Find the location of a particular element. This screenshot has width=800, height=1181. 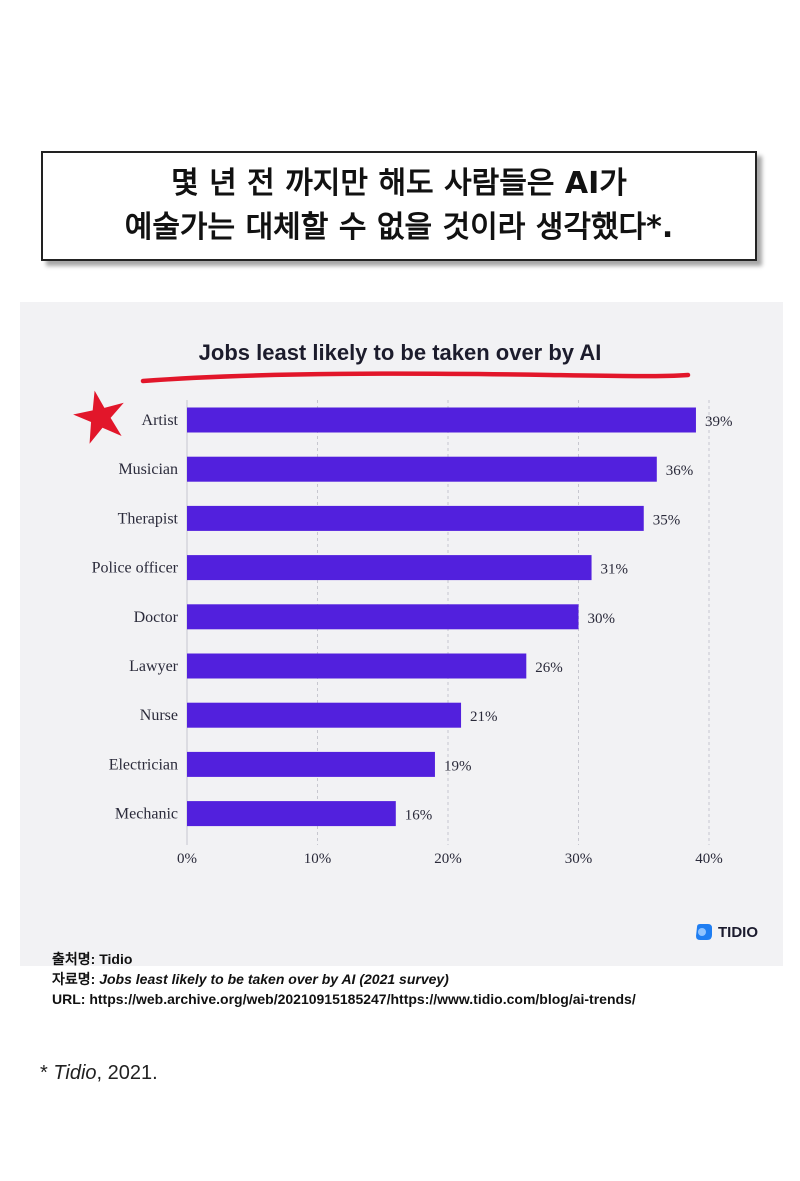

tidio-logo: TIDIO is located at coordinates (726, 932).